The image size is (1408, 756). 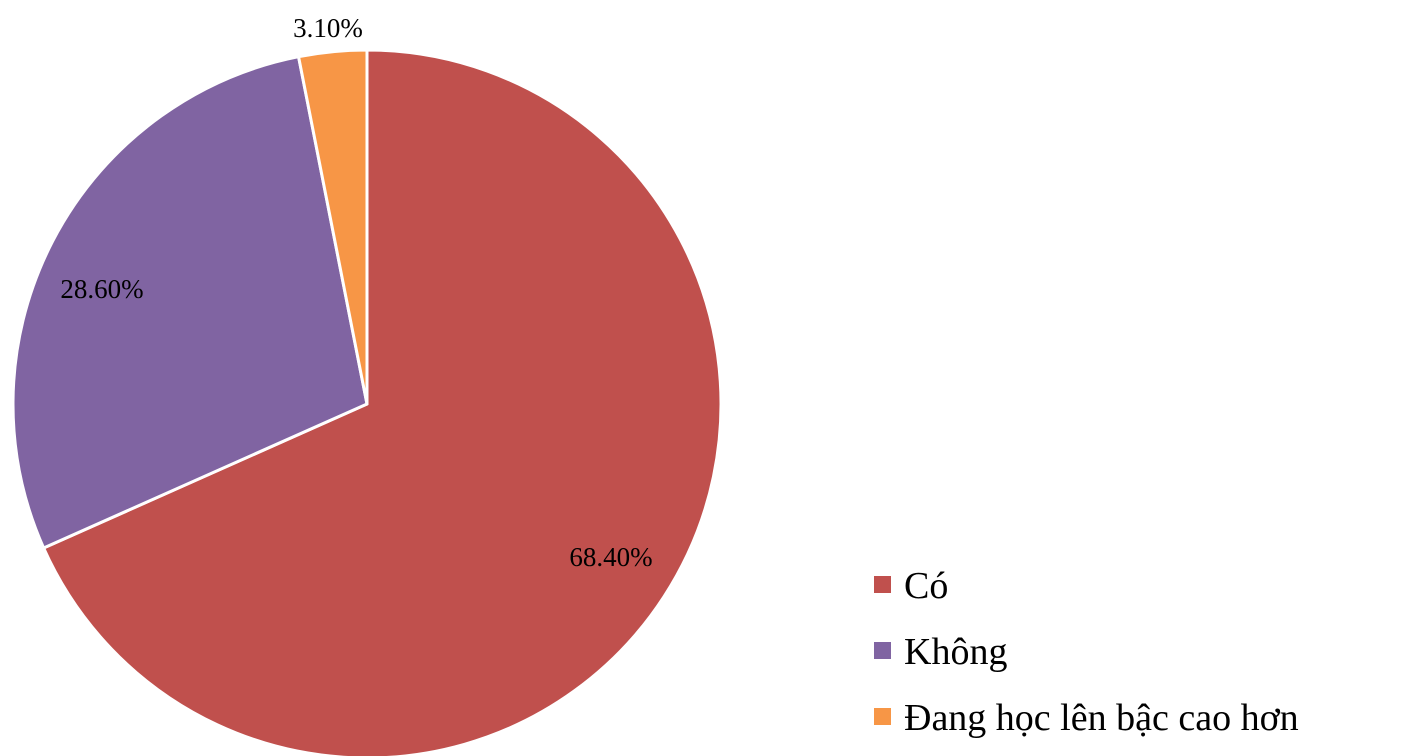 What do you see at coordinates (1086, 652) in the screenshot?
I see `legend: Có Không Đang học lên bậc cao hơn` at bounding box center [1086, 652].